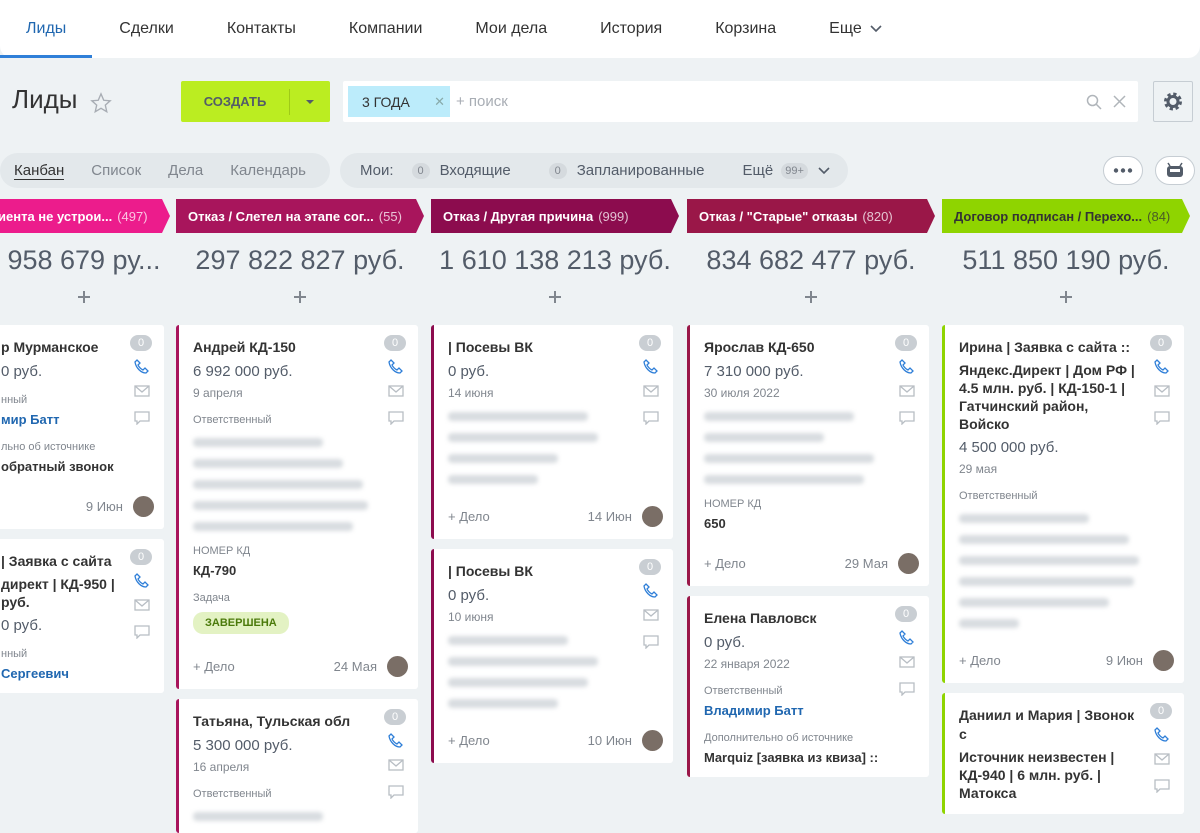 The height and width of the screenshot is (833, 1200). I want to click on counter-label: Входящие, so click(475, 170).